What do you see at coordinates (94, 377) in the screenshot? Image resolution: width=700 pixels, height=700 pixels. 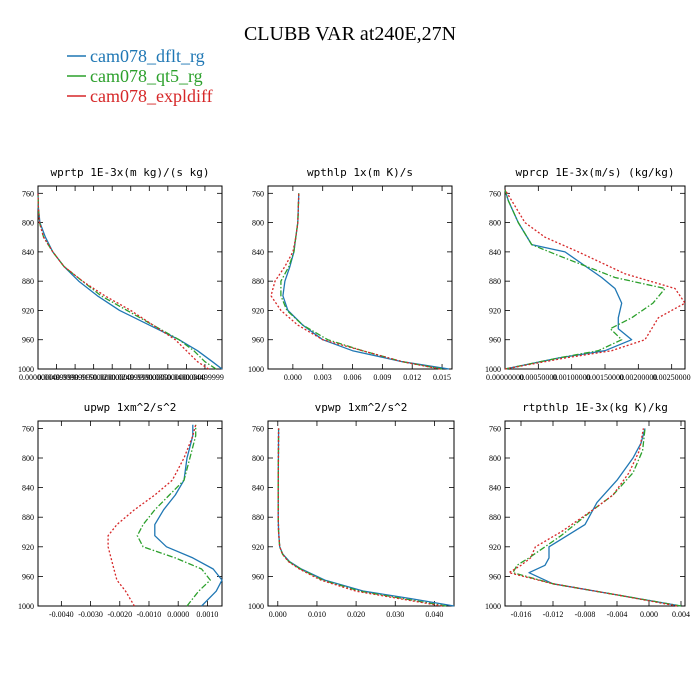 I see `x-tick-label: 0.01500000` at bounding box center [94, 377].